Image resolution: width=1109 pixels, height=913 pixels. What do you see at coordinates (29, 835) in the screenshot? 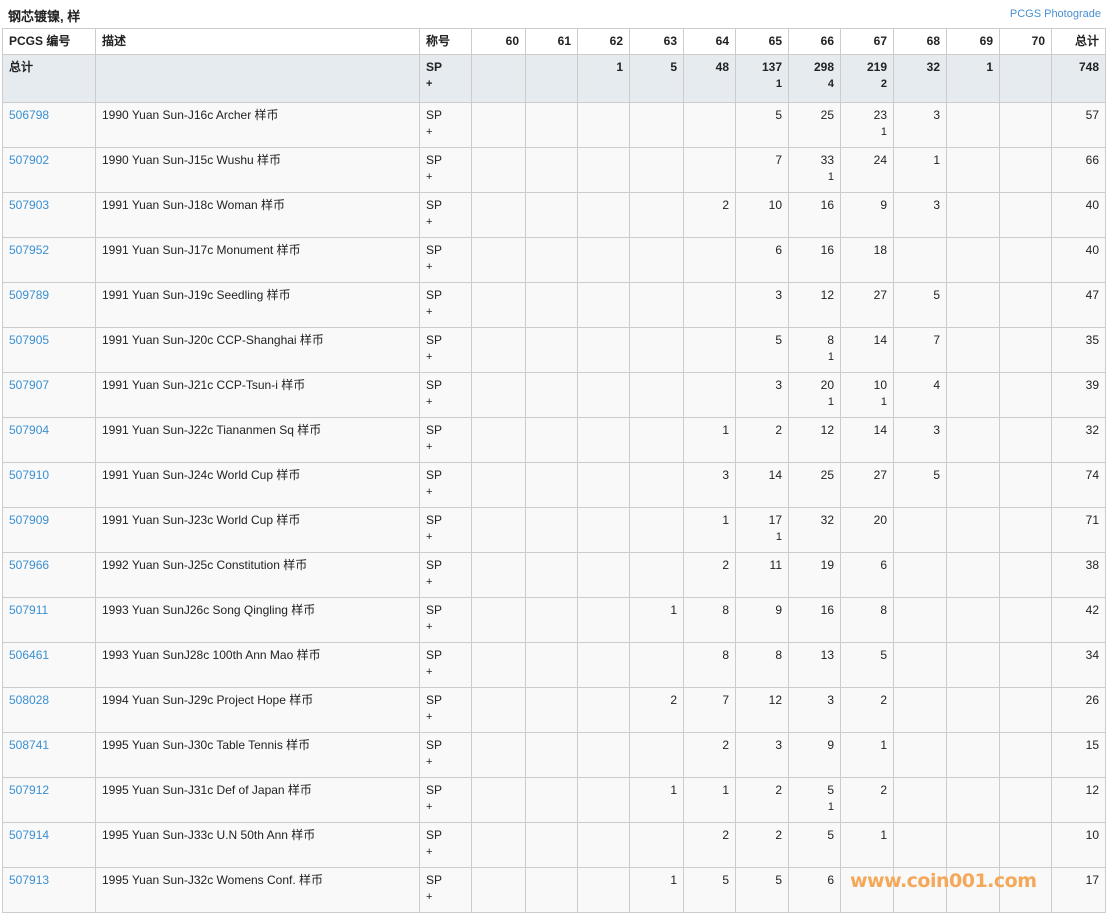
I see `pcgs-code-link: 507914` at bounding box center [29, 835].